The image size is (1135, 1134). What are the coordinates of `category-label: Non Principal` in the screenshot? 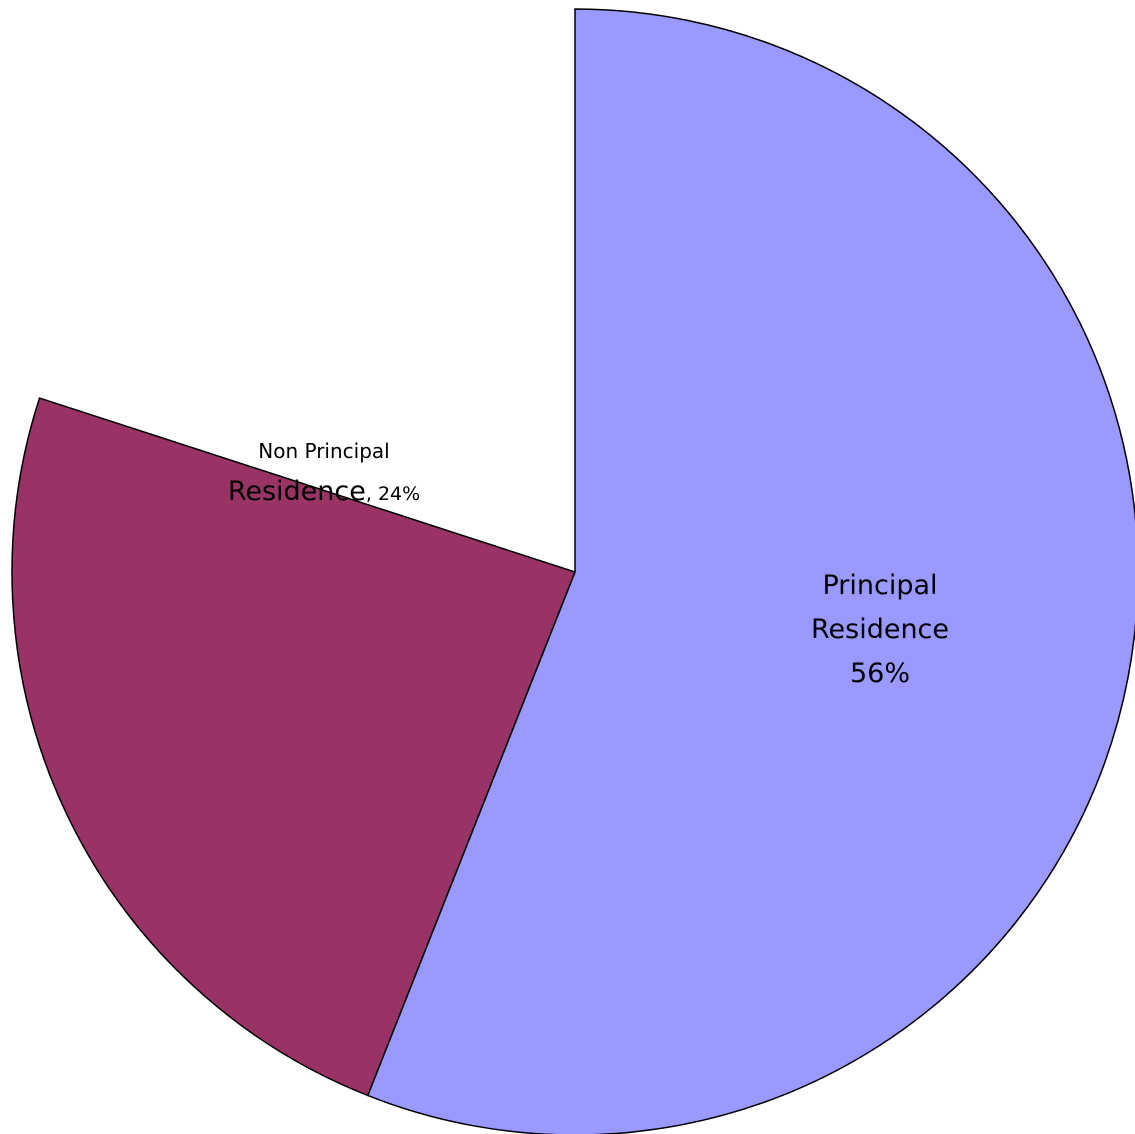 It's located at (323, 451).